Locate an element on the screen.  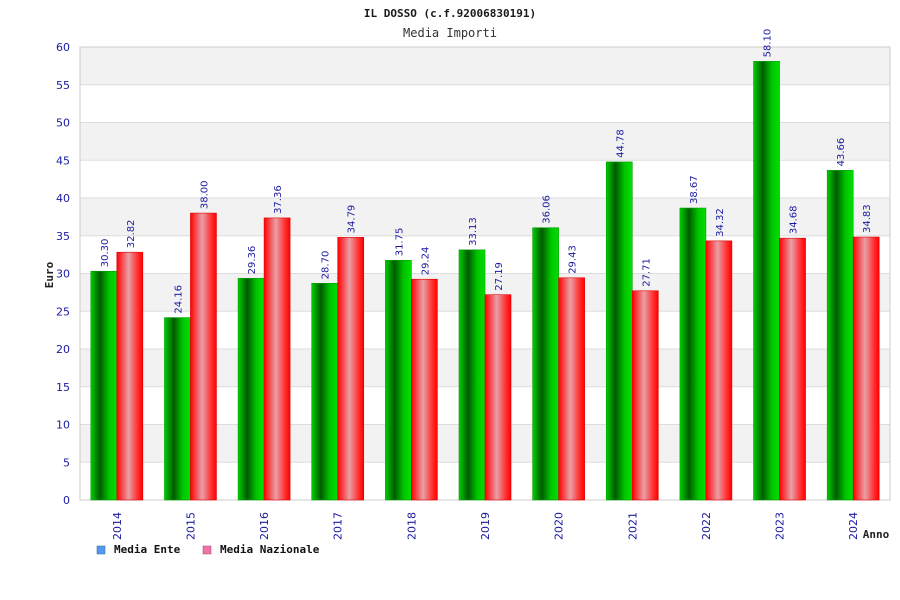
chart-subtitle: Media Importi is located at coordinates (450, 33).